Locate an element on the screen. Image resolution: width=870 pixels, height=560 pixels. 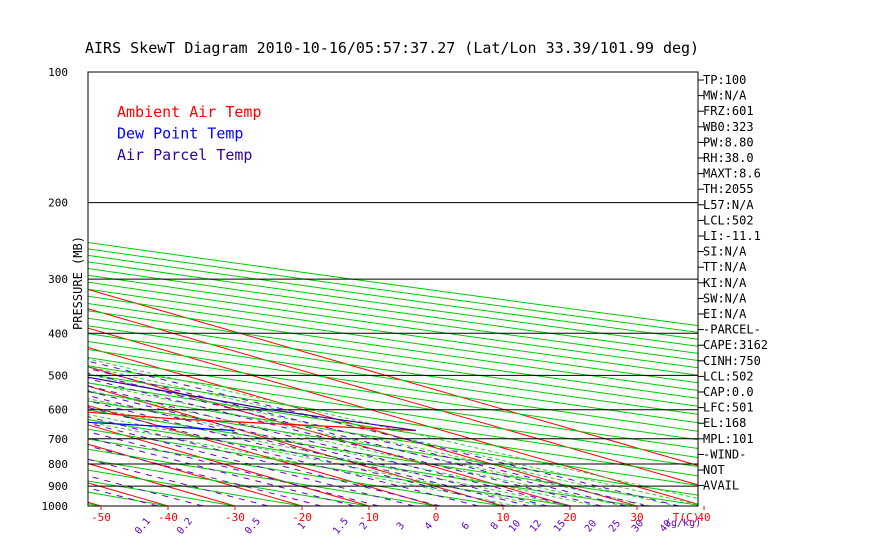
legend-entry: Dew Point Temp is located at coordinates (180, 134).